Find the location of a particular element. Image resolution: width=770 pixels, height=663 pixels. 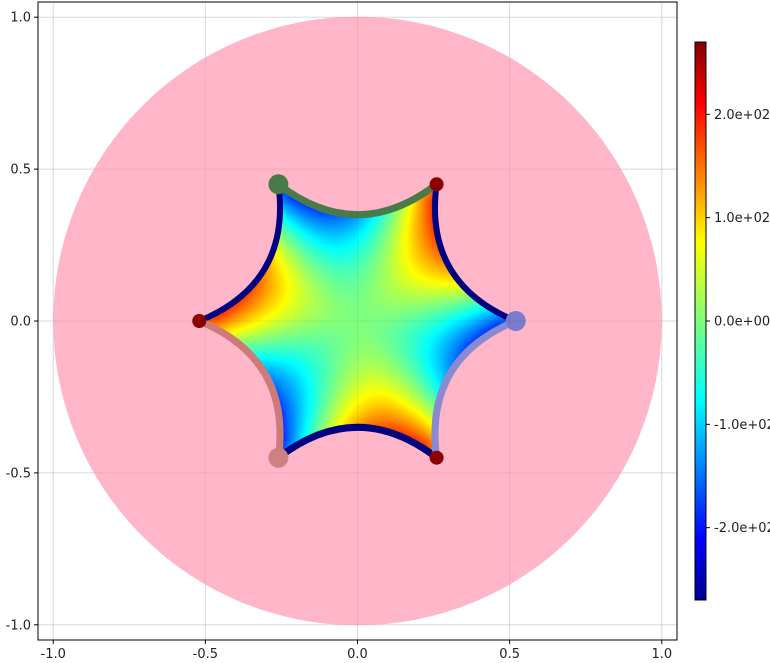

x-tick-label-0: -1.0 is located at coordinates (53, 654).